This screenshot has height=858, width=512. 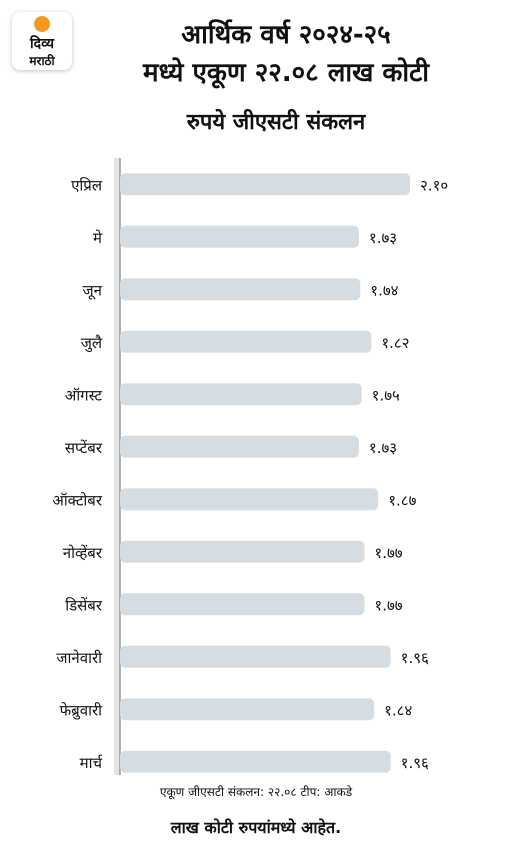 What do you see at coordinates (286, 73) in the screenshot?
I see `title-line2: मध्ये एकूण २२.०८ लाख कोटी` at bounding box center [286, 73].